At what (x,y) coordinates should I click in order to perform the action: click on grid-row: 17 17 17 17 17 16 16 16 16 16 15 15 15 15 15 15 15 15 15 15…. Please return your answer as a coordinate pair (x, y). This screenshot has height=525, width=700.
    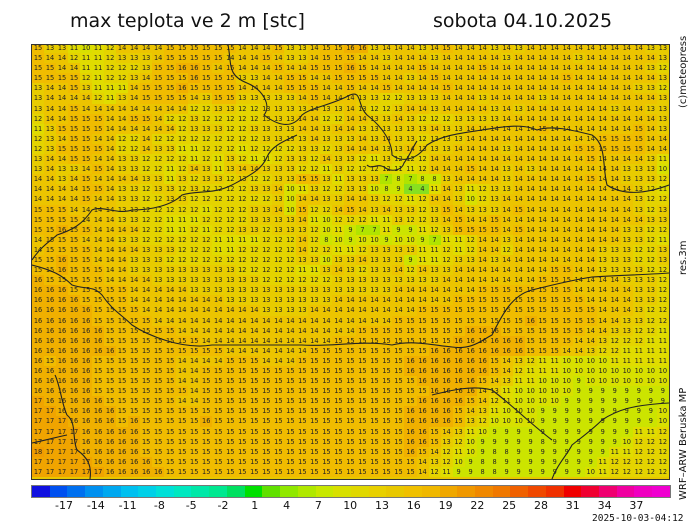
    Looking at the image, I should click on (350, 461).